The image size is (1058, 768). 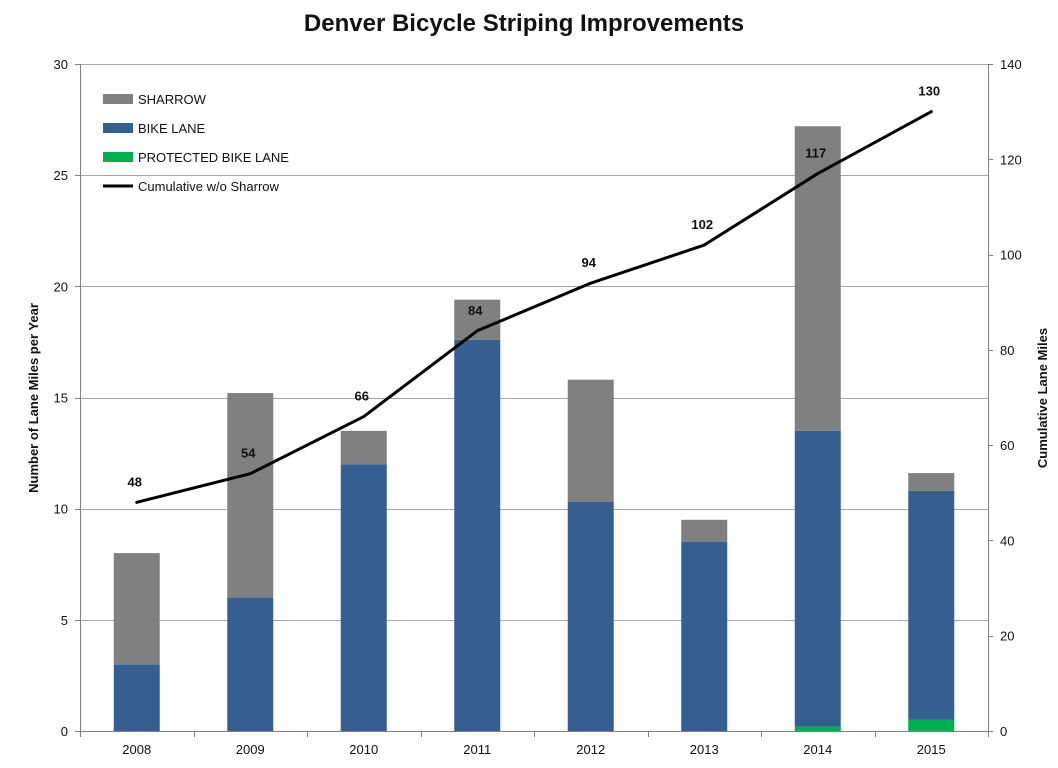 What do you see at coordinates (817, 278) in the screenshot?
I see `bar-sharrow-2014` at bounding box center [817, 278].